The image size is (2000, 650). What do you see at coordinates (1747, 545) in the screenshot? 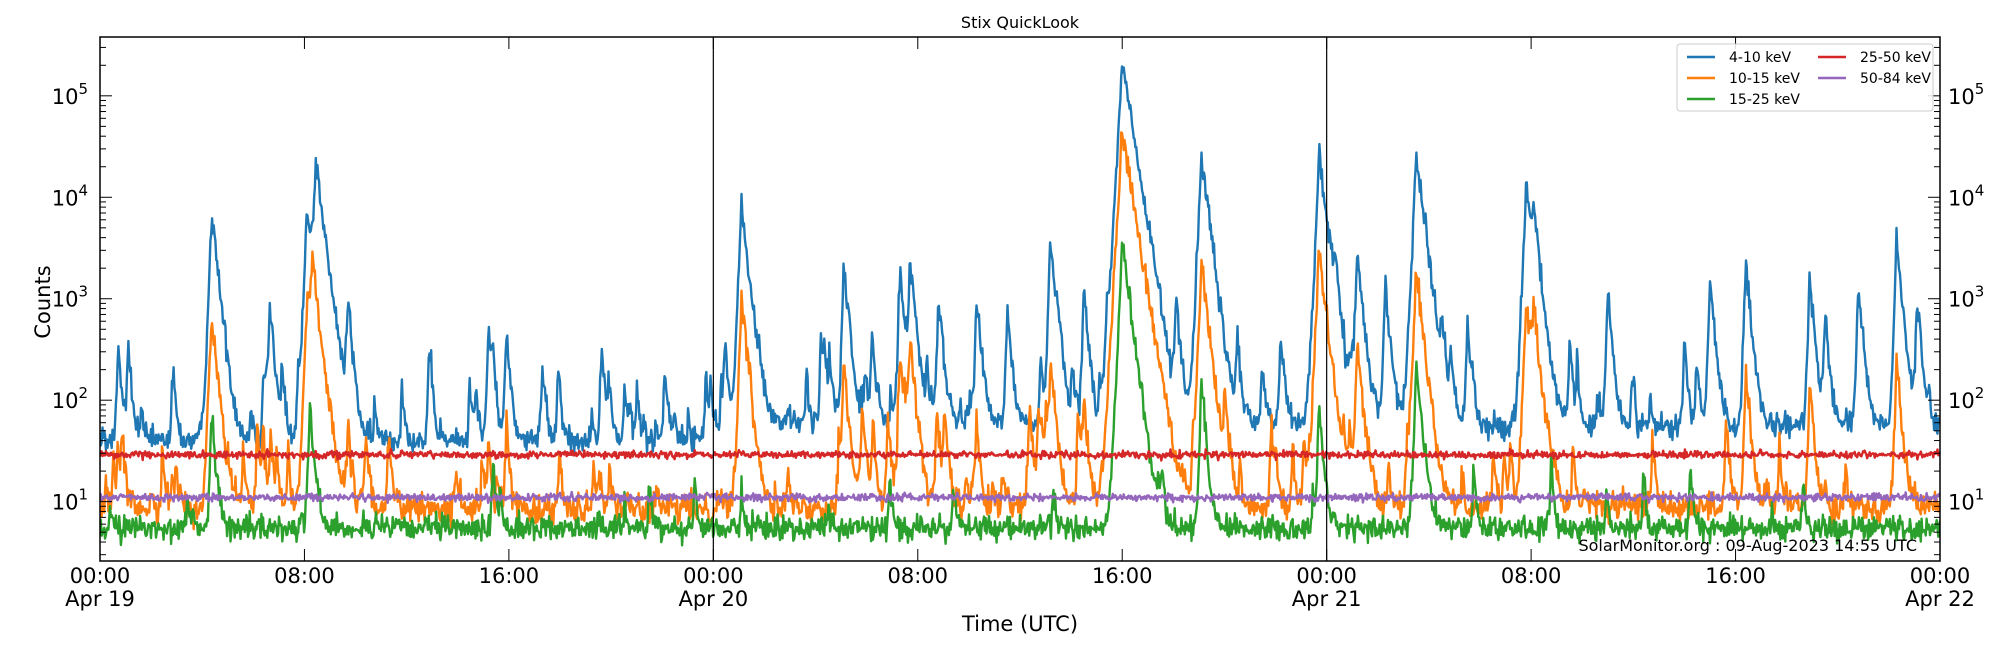
I see `watermark-annotation: SolarMonitor.org : 09-Aug-2023 14:55 UTC` at bounding box center [1747, 545].